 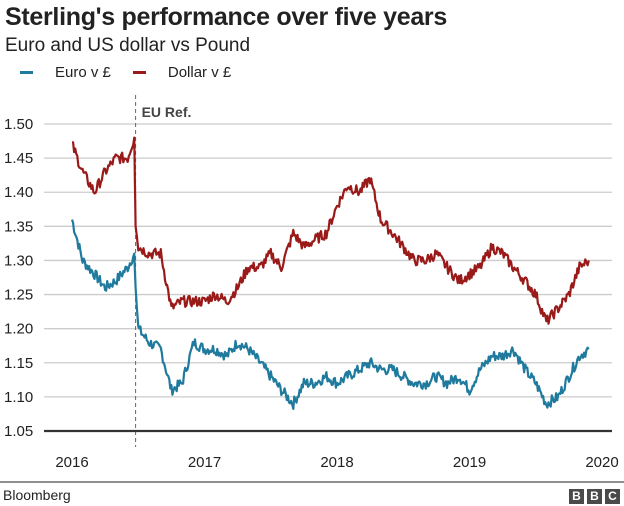 I want to click on bbc-logo: B B C, so click(x=593, y=496).